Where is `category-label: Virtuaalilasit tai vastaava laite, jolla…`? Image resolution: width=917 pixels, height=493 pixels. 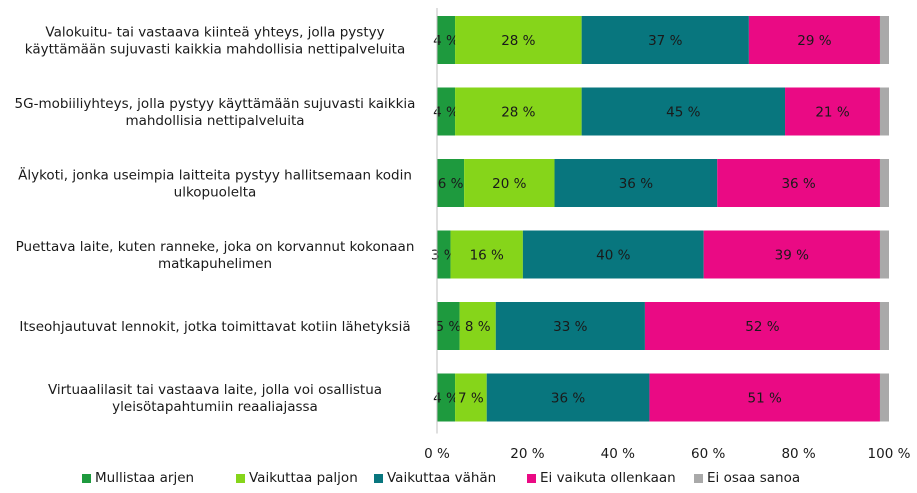 category-label: Virtuaalilasit tai vastaava laite, jolla… is located at coordinates (215, 390).